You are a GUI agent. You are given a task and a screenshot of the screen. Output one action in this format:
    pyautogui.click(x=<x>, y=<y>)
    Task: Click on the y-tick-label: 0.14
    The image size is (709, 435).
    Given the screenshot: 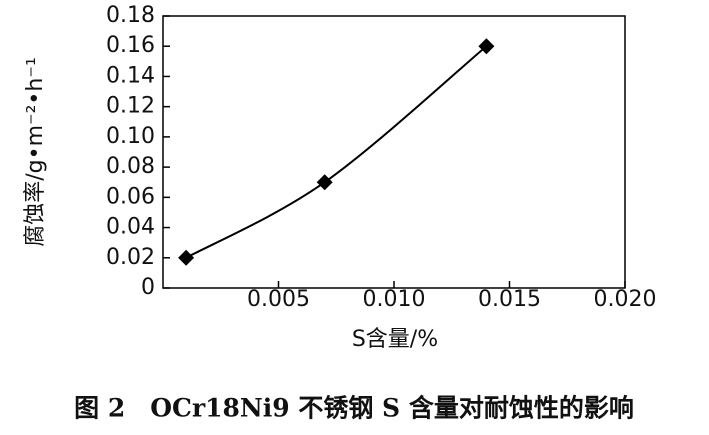 What is the action you would take?
    pyautogui.click(x=130, y=75)
    